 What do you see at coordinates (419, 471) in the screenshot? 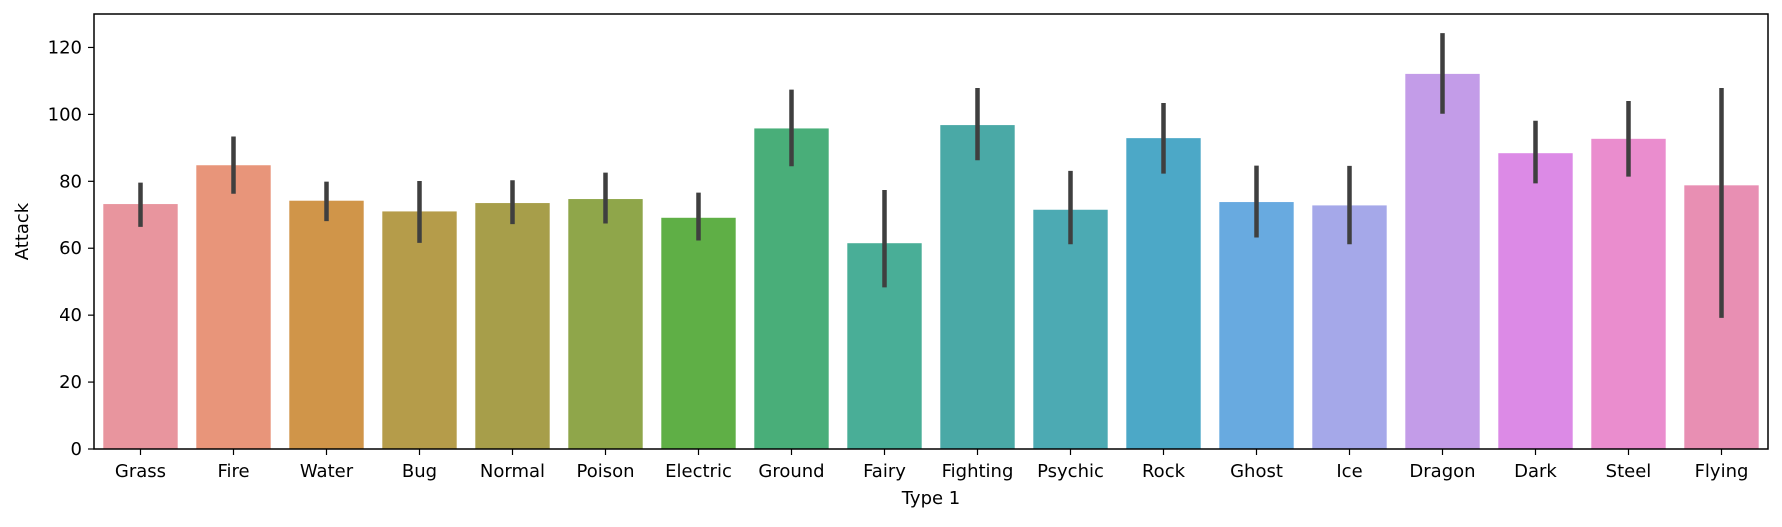
I see `x-tick-label: Bug` at bounding box center [419, 471].